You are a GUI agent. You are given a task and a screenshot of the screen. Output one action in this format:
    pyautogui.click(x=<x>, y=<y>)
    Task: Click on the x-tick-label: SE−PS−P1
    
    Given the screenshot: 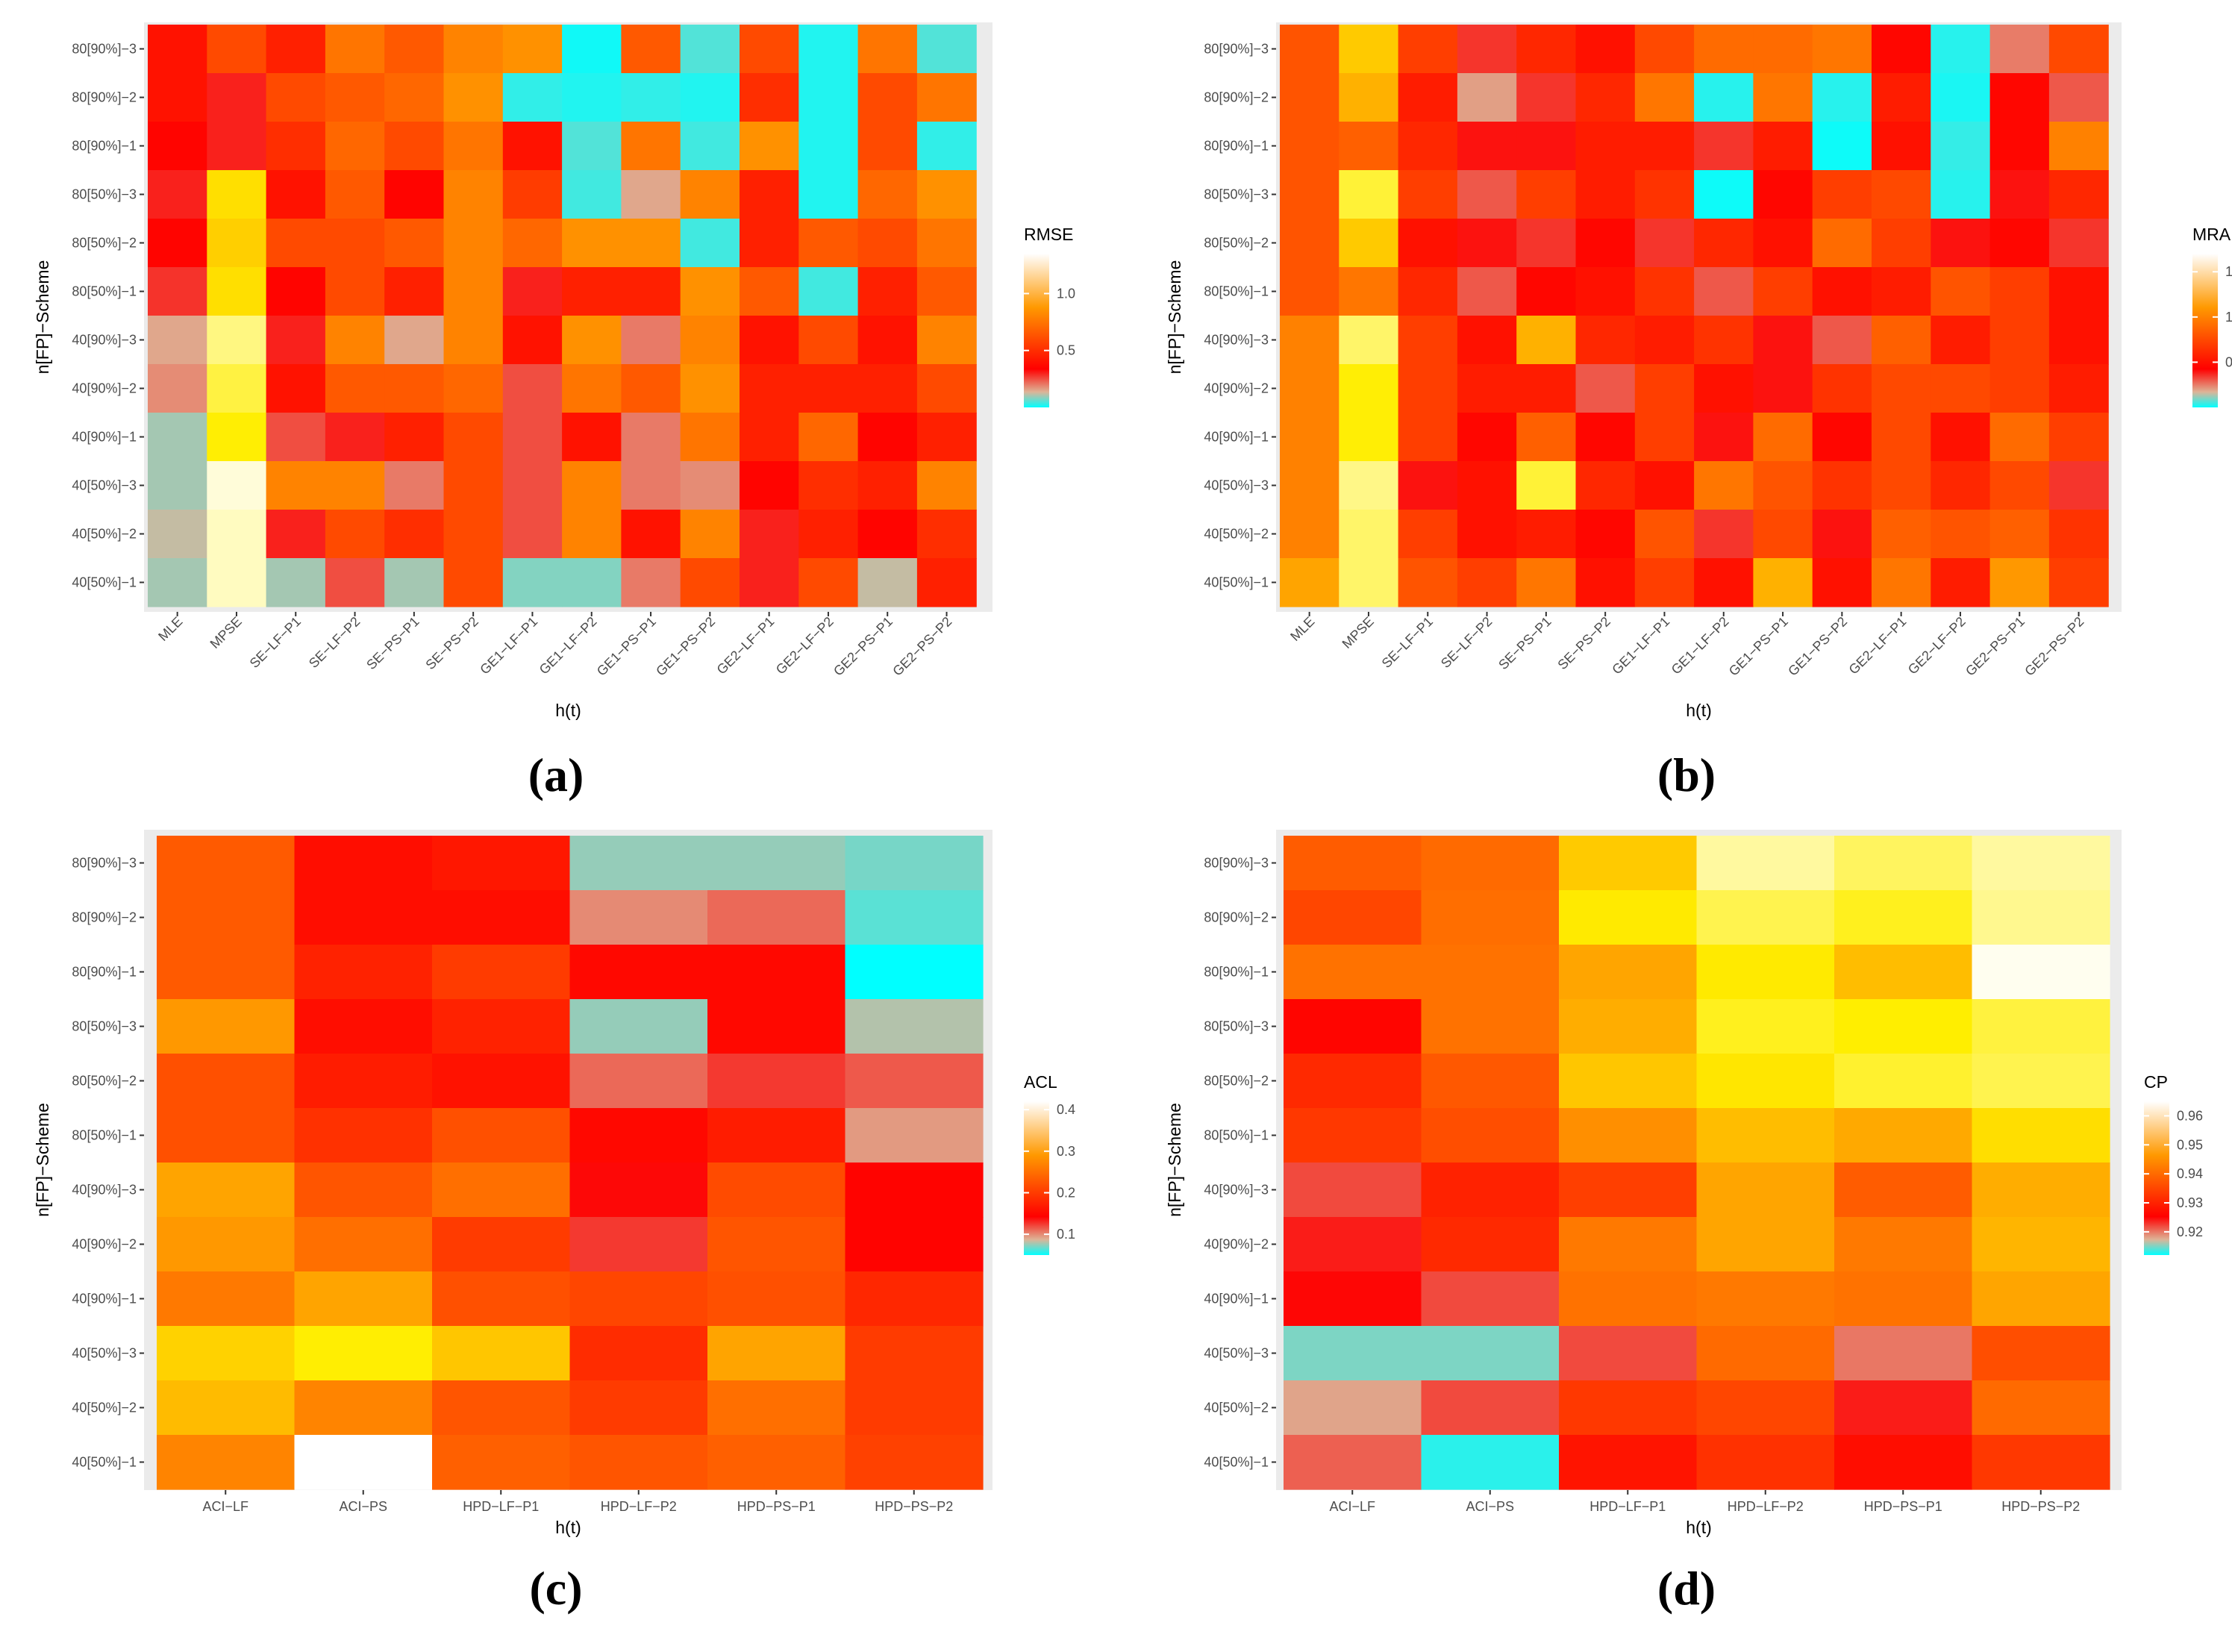 What is the action you would take?
    pyautogui.click(x=392, y=643)
    